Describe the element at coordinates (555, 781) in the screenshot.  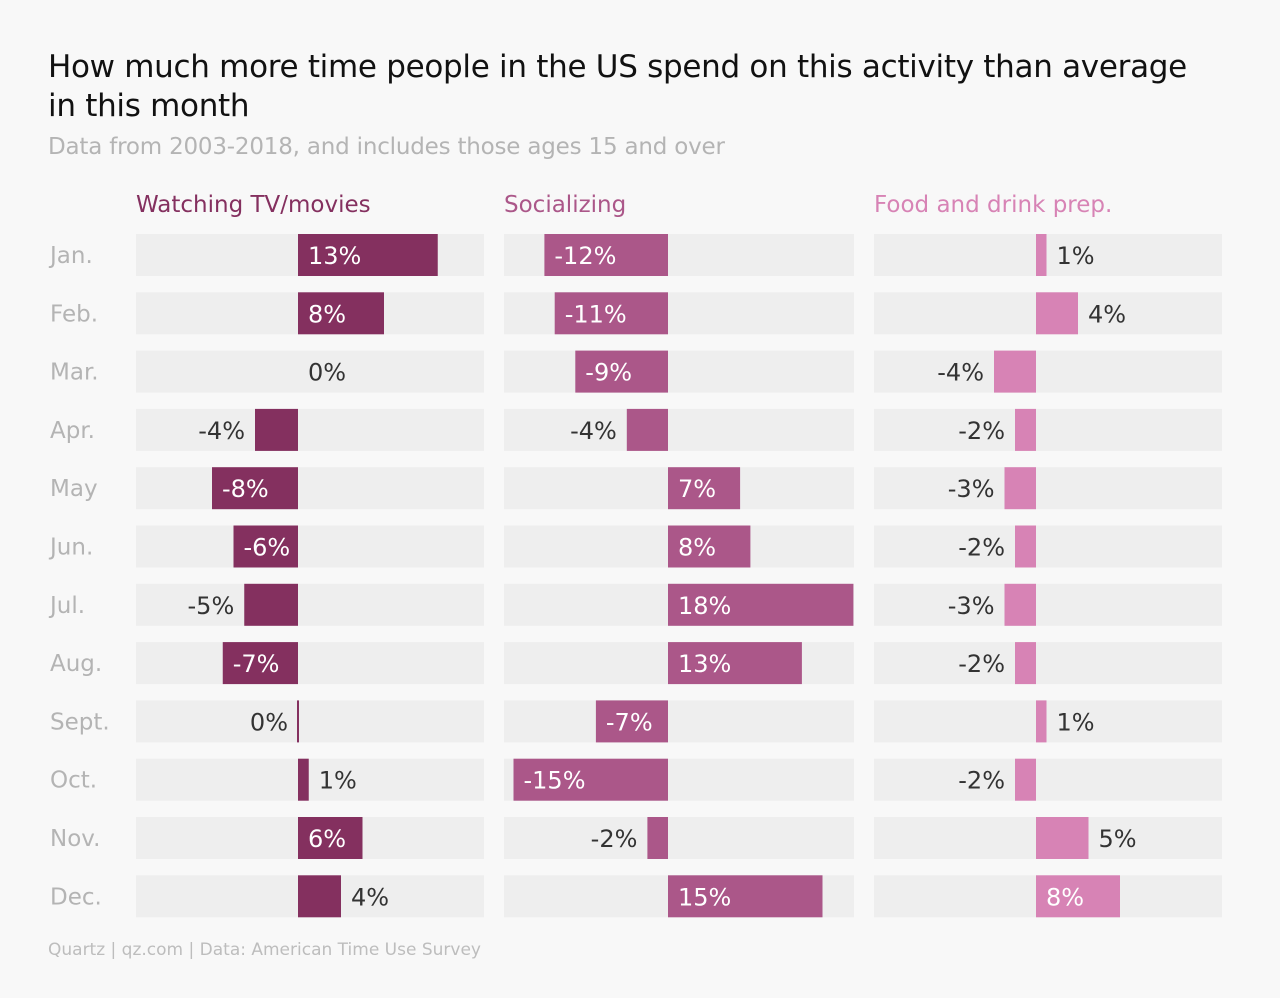
I see `value-label: -15%` at that location.